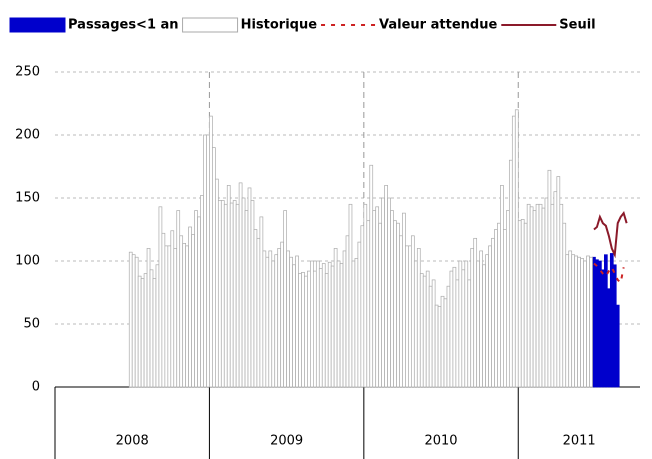 Image resolution: width=652 pixels, height=459 pixels. What do you see at coordinates (579, 441) in the screenshot?
I see `x-tick-label: 2011` at bounding box center [579, 441].